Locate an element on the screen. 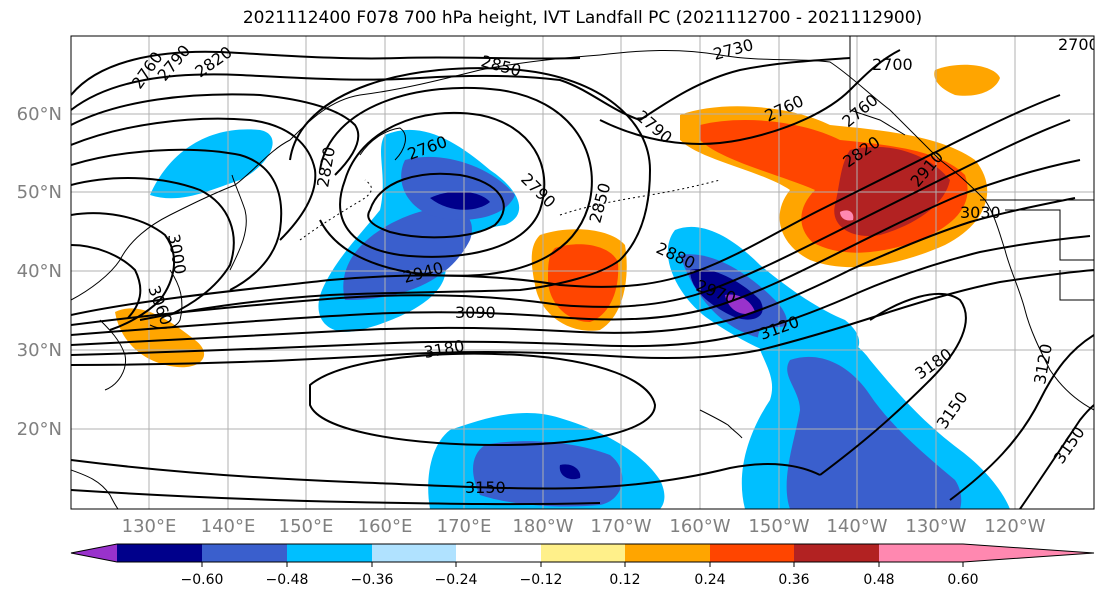 The width and height of the screenshot is (1105, 601). lon-label: 150°E is located at coordinates (306, 526).